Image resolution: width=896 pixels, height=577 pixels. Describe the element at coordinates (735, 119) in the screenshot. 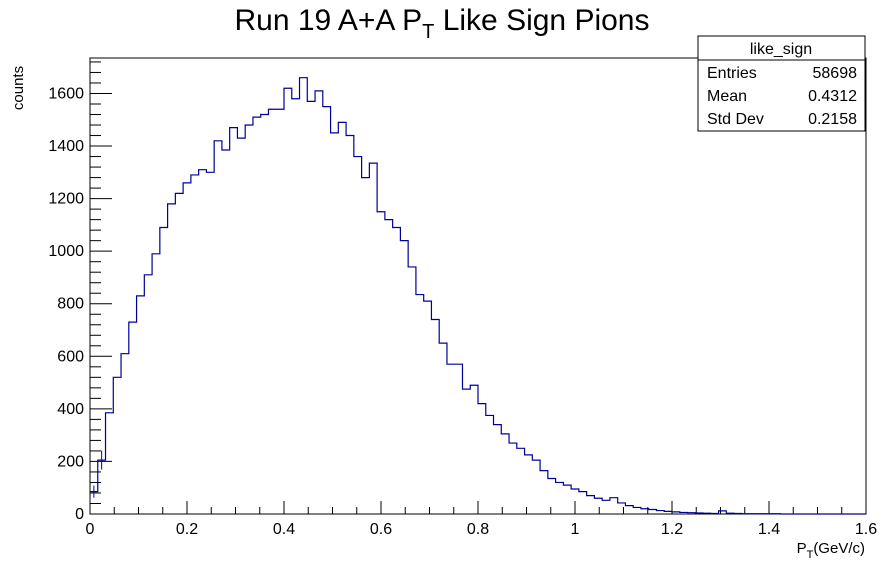

I see `stats-stddev-label: Std Dev` at that location.